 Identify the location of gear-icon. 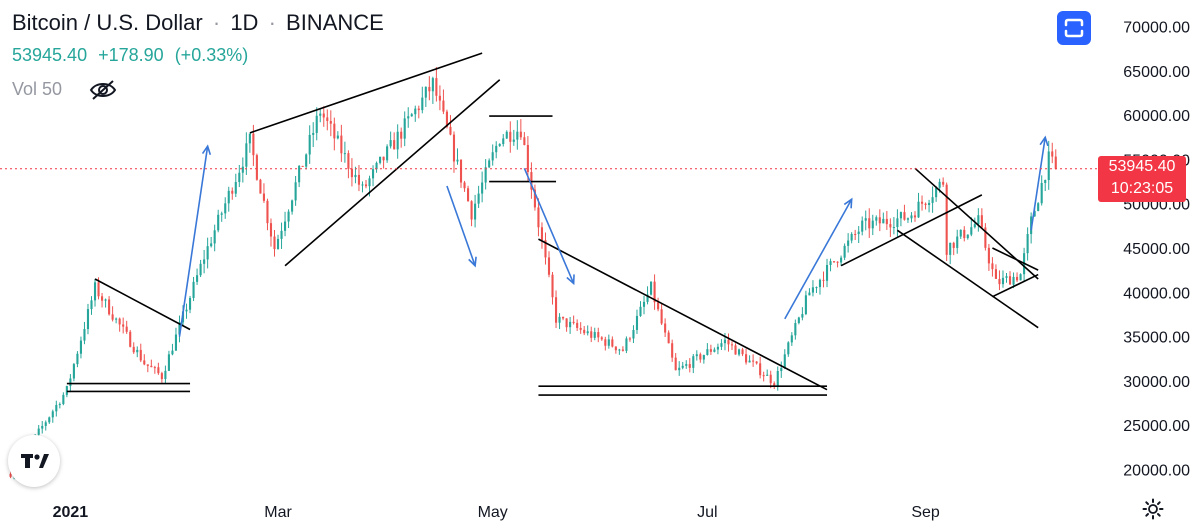
(1153, 509).